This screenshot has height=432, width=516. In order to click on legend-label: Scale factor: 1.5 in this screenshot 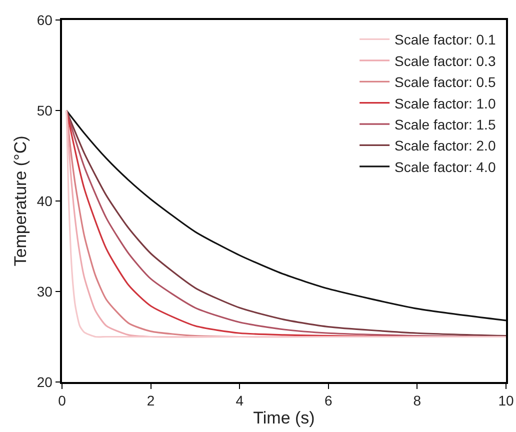, I will do `click(445, 124)`.